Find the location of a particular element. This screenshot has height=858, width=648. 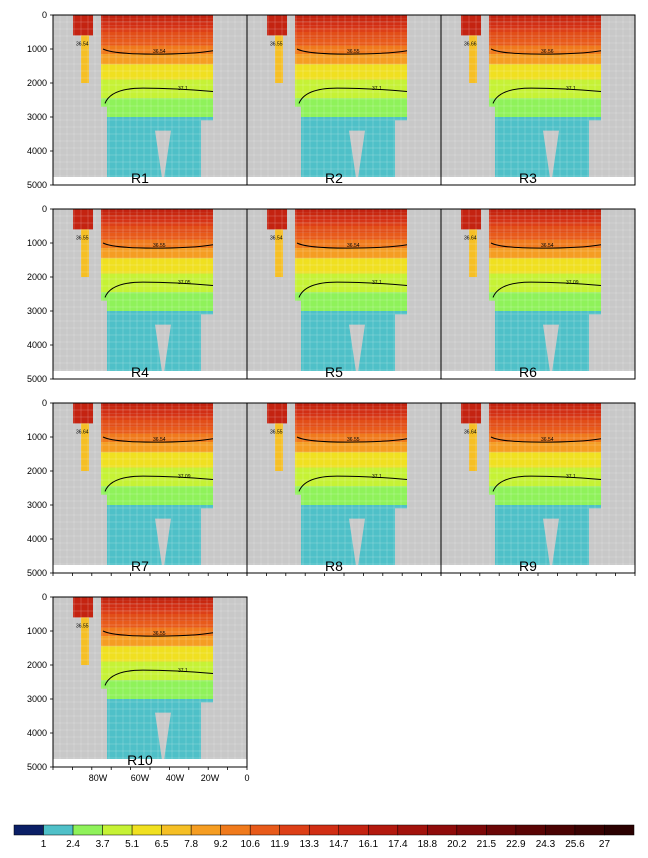

y-tick-label: 2000 is located at coordinates (37, 277).